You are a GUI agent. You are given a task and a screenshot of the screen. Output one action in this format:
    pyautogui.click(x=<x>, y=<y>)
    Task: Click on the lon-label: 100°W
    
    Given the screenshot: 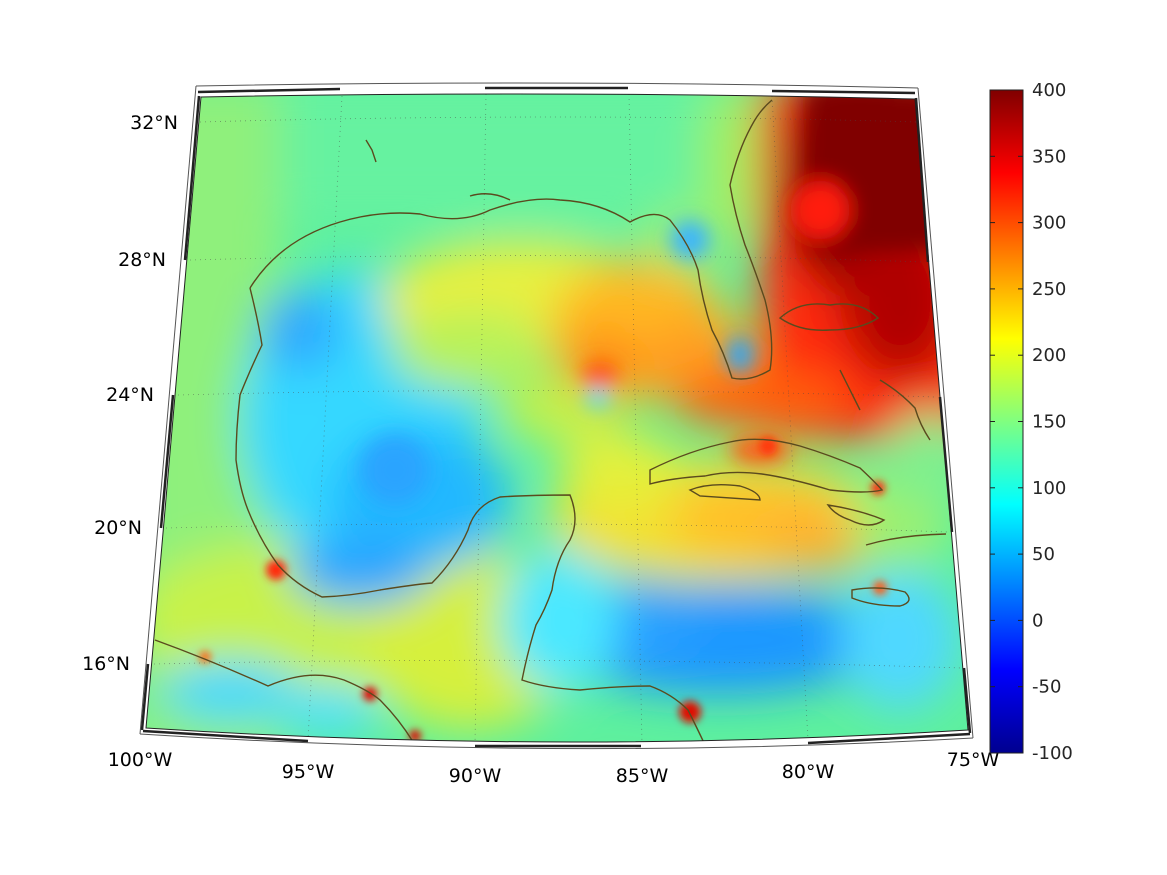 What is the action you would take?
    pyautogui.click(x=140, y=760)
    